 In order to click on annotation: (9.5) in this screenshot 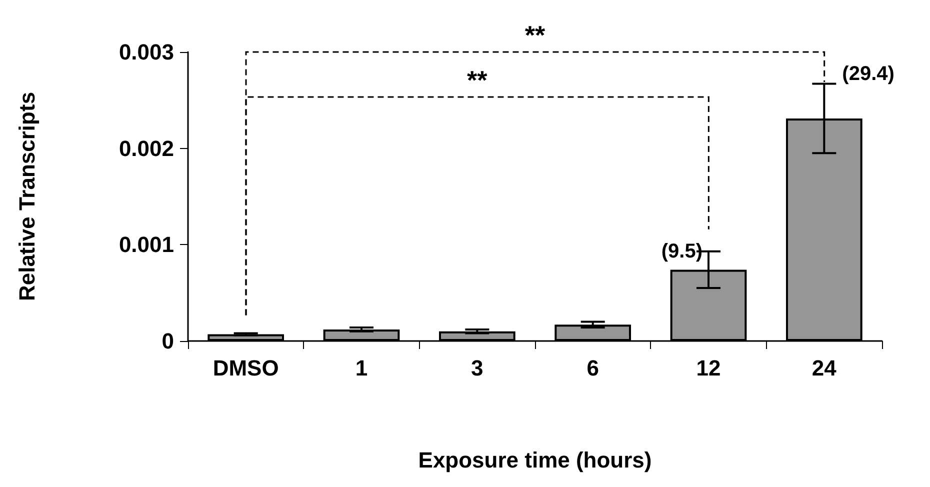, I will do `click(681, 251)`.